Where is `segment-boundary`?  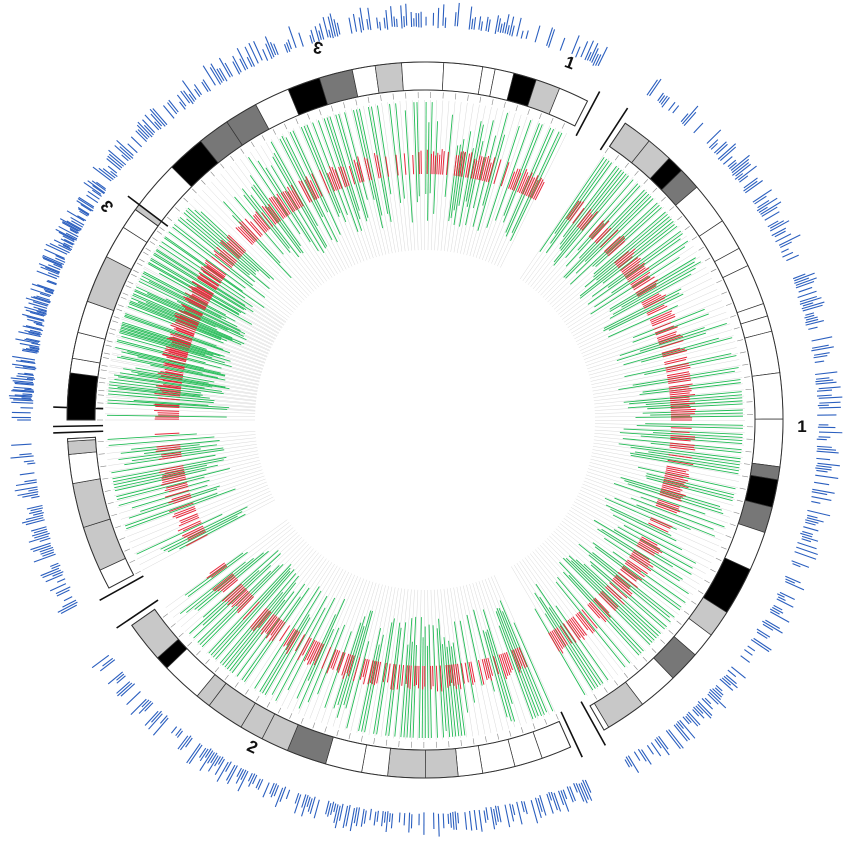
segment-boundary is located at coordinates (614, 129).